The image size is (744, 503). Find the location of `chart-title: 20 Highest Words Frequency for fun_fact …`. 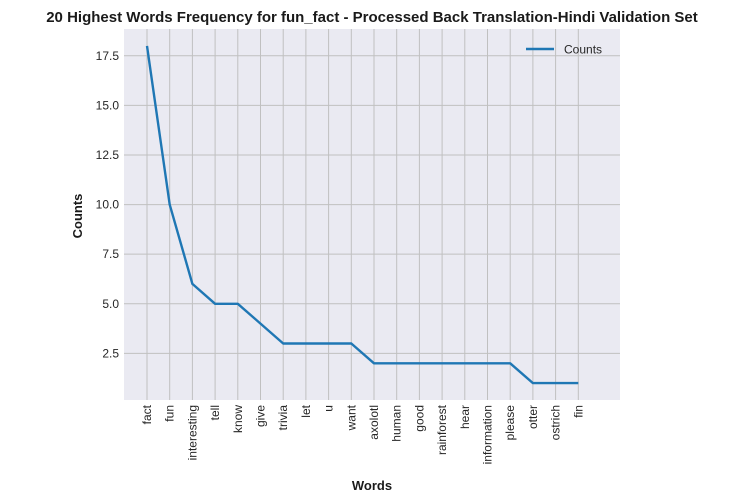

chart-title: 20 Highest Words Frequency for fun_fact … is located at coordinates (372, 17).